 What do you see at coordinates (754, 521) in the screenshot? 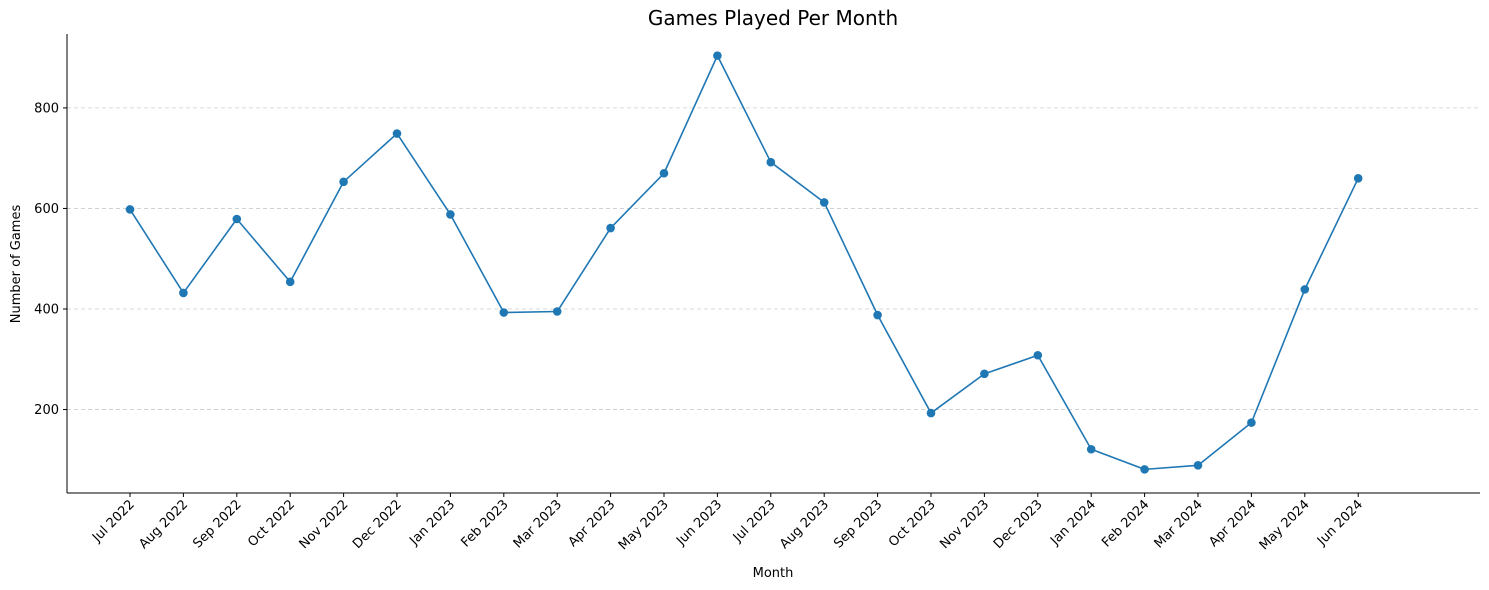
I see `x-tick-label: Jul 2023` at bounding box center [754, 521].